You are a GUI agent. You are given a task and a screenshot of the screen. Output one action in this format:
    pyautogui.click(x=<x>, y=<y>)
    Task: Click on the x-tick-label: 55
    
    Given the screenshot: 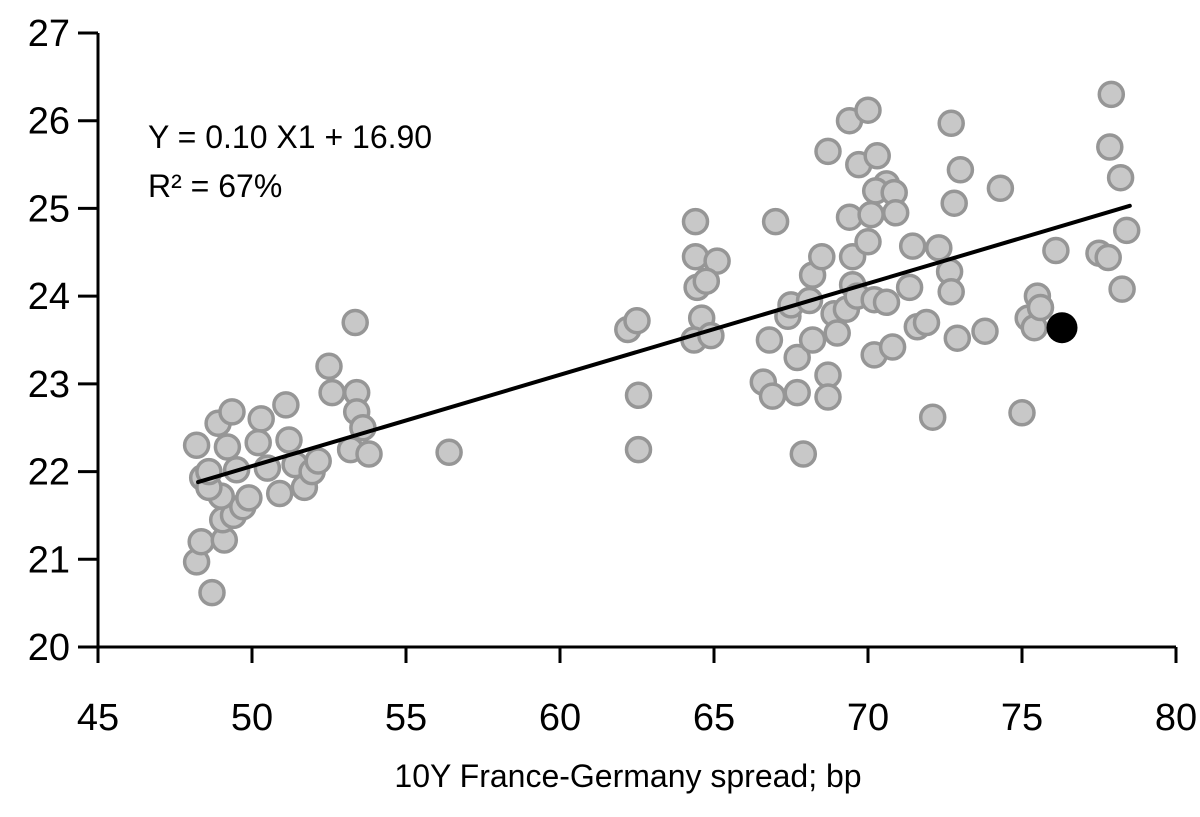 What is the action you would take?
    pyautogui.click(x=406, y=718)
    